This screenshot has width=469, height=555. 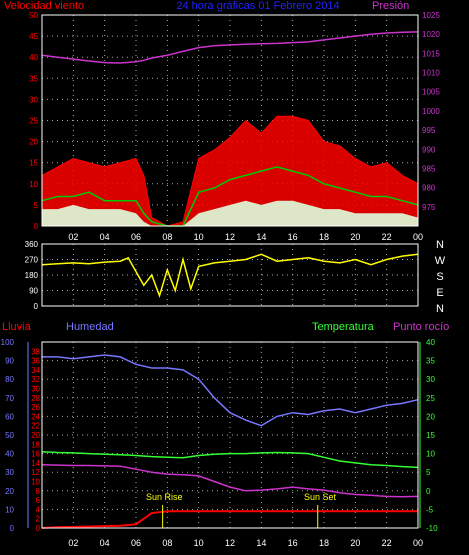 What do you see at coordinates (35, 416) in the screenshot?
I see `humidity-y-tick: 24` at bounding box center [35, 416].